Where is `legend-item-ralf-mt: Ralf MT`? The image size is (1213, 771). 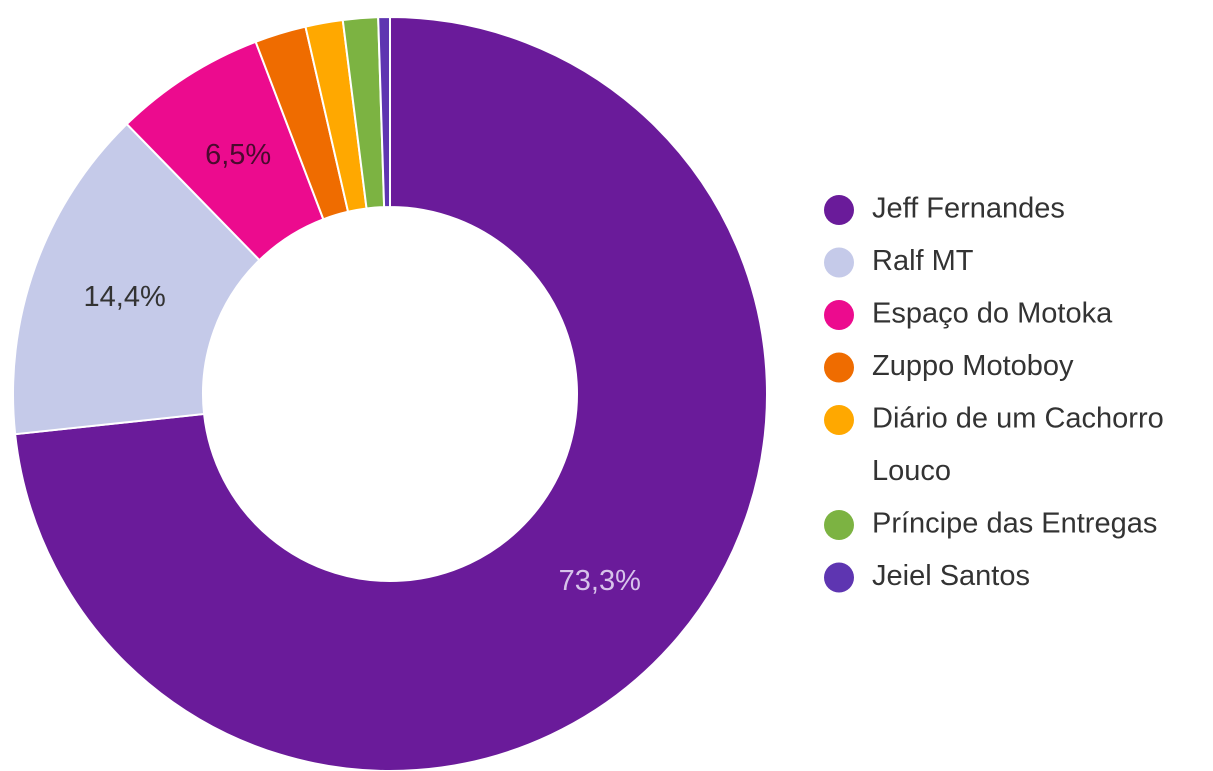
legend-item-ralf-mt: Ralf MT is located at coordinates (899, 261).